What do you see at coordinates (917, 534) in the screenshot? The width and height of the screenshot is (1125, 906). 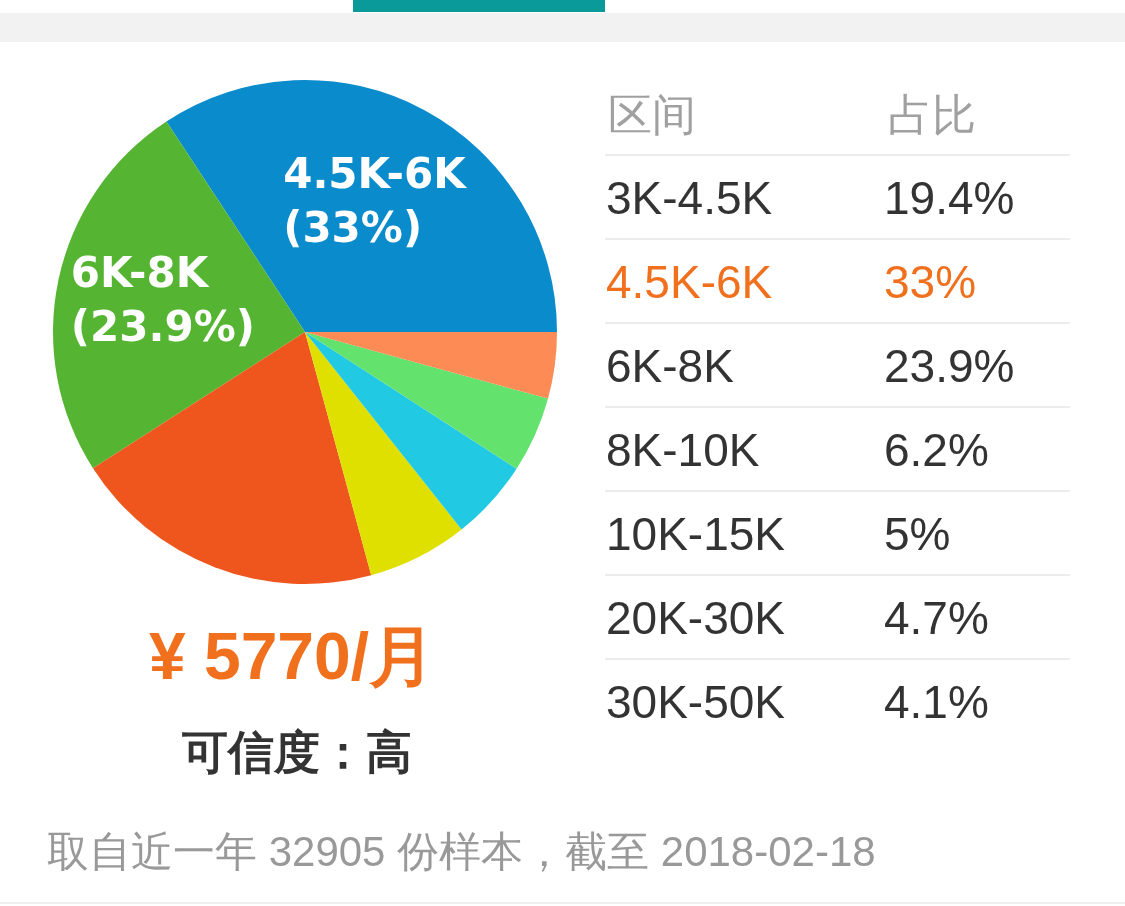 I see `text: 5%` at bounding box center [917, 534].